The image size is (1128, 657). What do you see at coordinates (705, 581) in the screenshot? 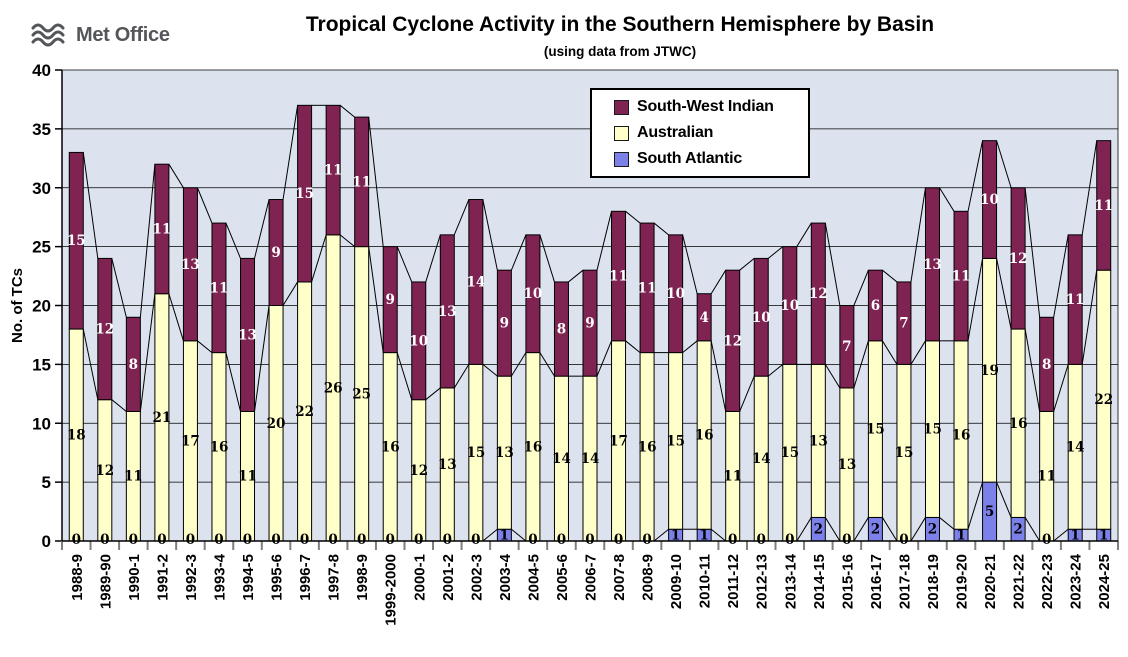
I see `x-axis-label: 2010-11` at bounding box center [705, 581].